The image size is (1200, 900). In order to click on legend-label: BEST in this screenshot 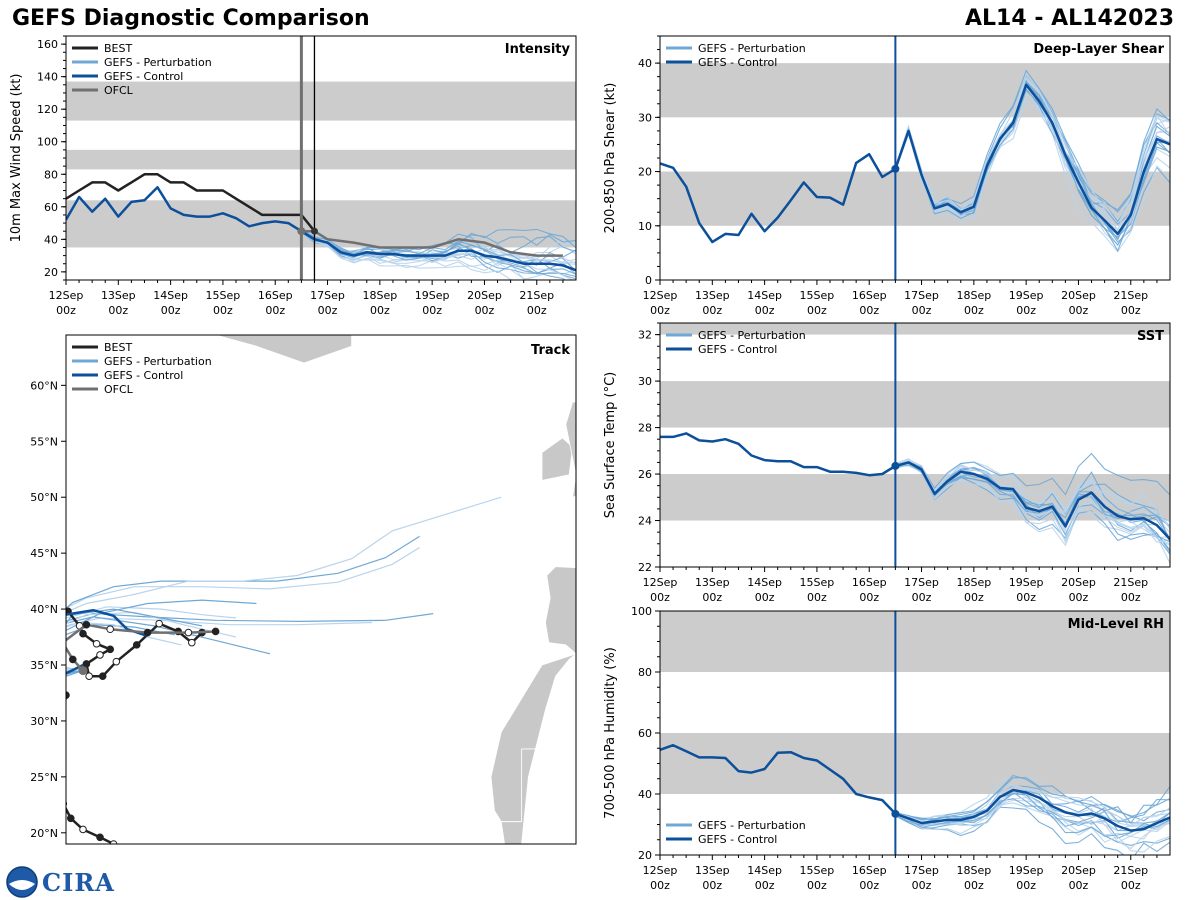, I will do `click(118, 347)`.